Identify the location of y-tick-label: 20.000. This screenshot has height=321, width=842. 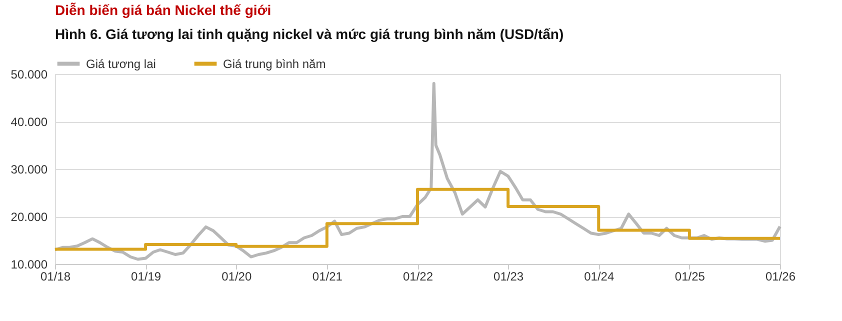
(29, 217).